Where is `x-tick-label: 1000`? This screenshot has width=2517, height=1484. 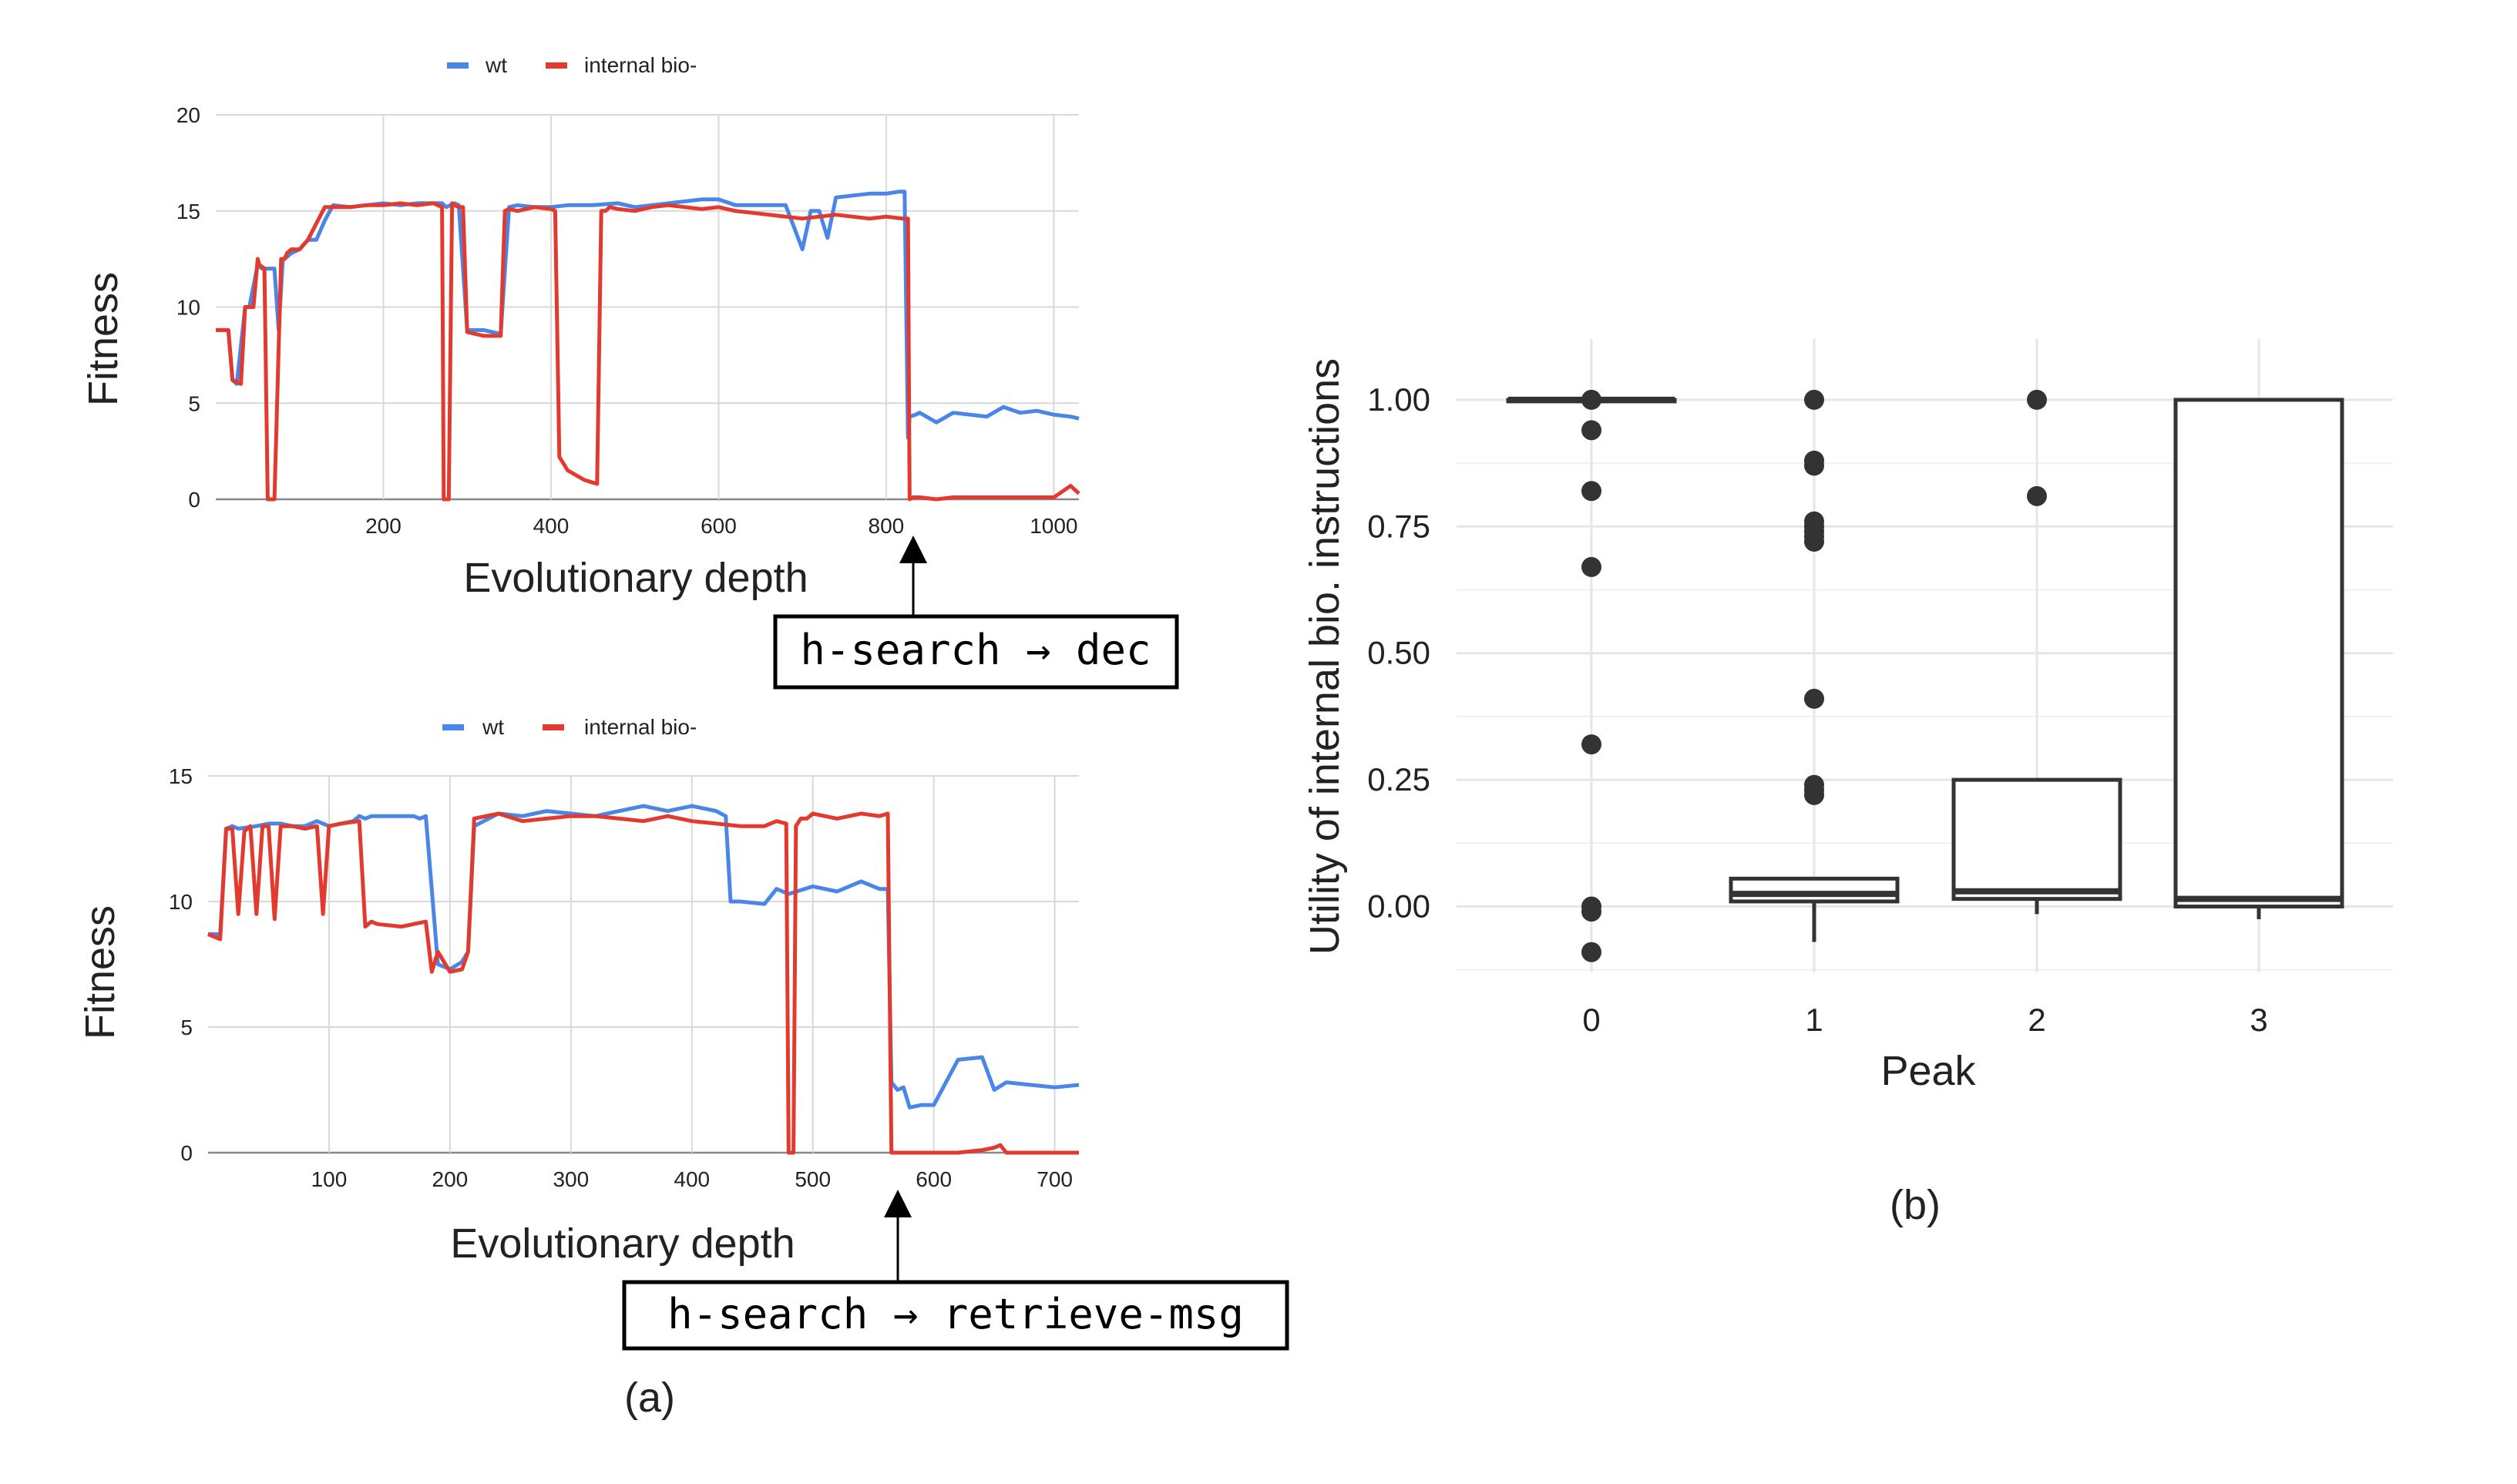 x-tick-label: 1000 is located at coordinates (1053, 526).